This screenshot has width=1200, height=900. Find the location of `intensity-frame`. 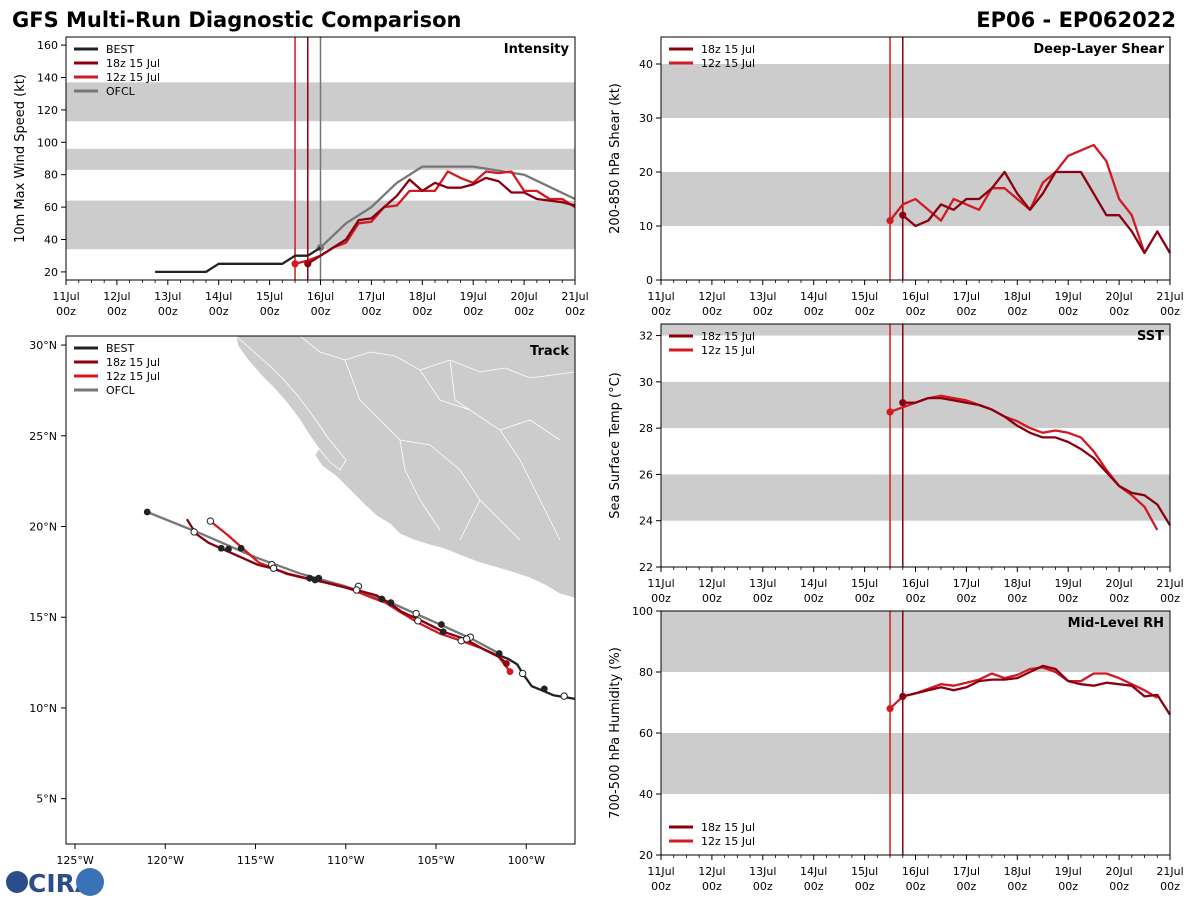

intensity-frame is located at coordinates (320, 158).